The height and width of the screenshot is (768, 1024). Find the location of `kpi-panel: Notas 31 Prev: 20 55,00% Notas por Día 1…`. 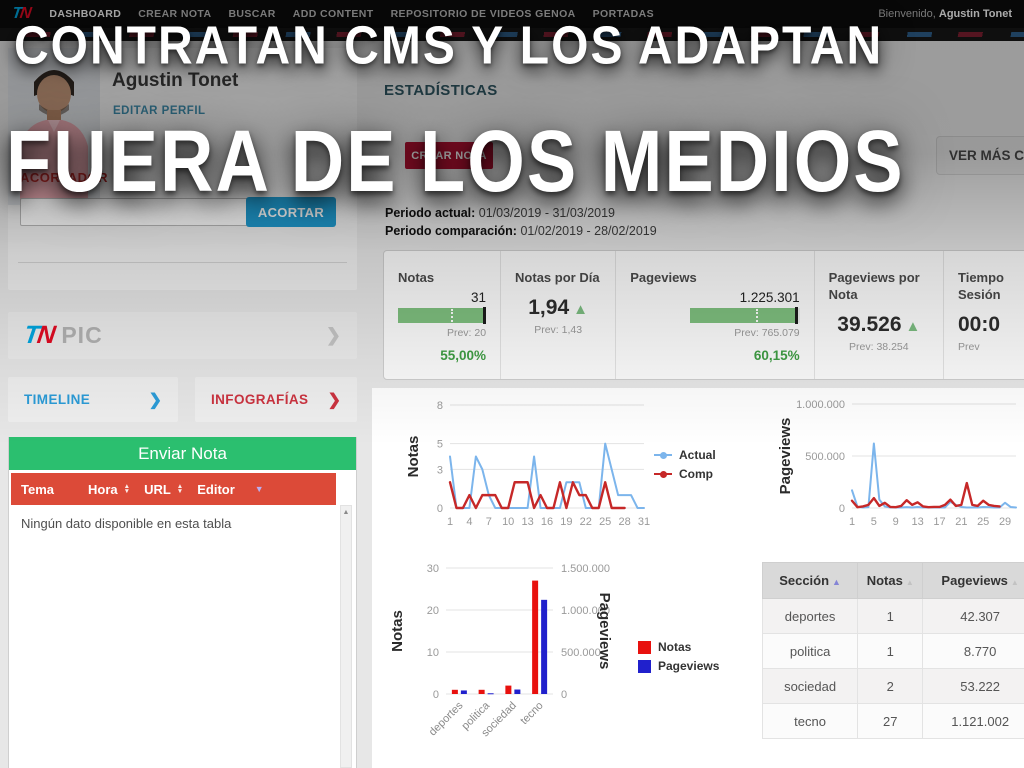

kpi-panel: Notas 31 Prev: 20 55,00% Notas por Día 1… is located at coordinates (703, 315).